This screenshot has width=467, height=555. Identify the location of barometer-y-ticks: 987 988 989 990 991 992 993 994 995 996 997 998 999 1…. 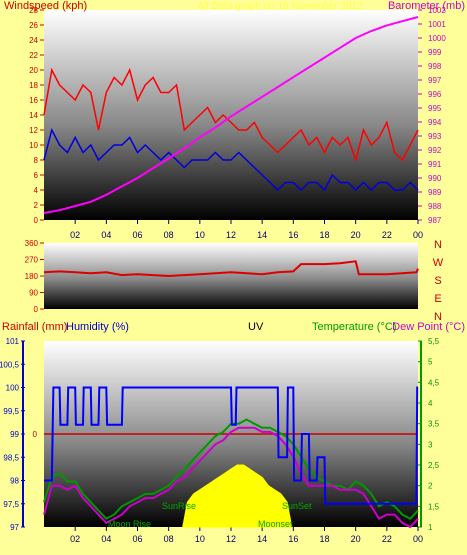
(432, 115).